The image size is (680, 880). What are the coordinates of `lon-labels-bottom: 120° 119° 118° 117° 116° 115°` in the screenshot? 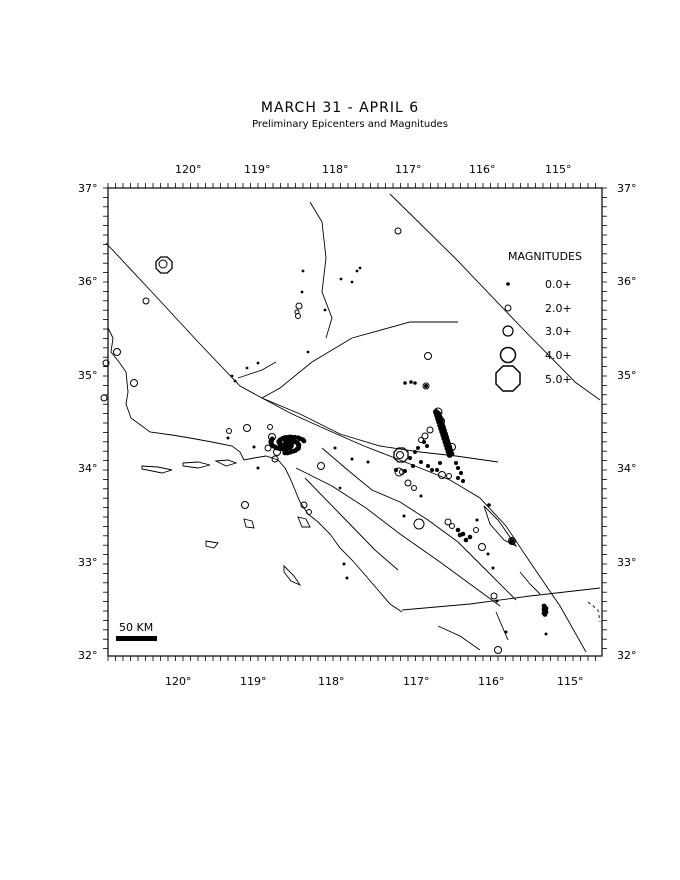 It's located at (374, 681).